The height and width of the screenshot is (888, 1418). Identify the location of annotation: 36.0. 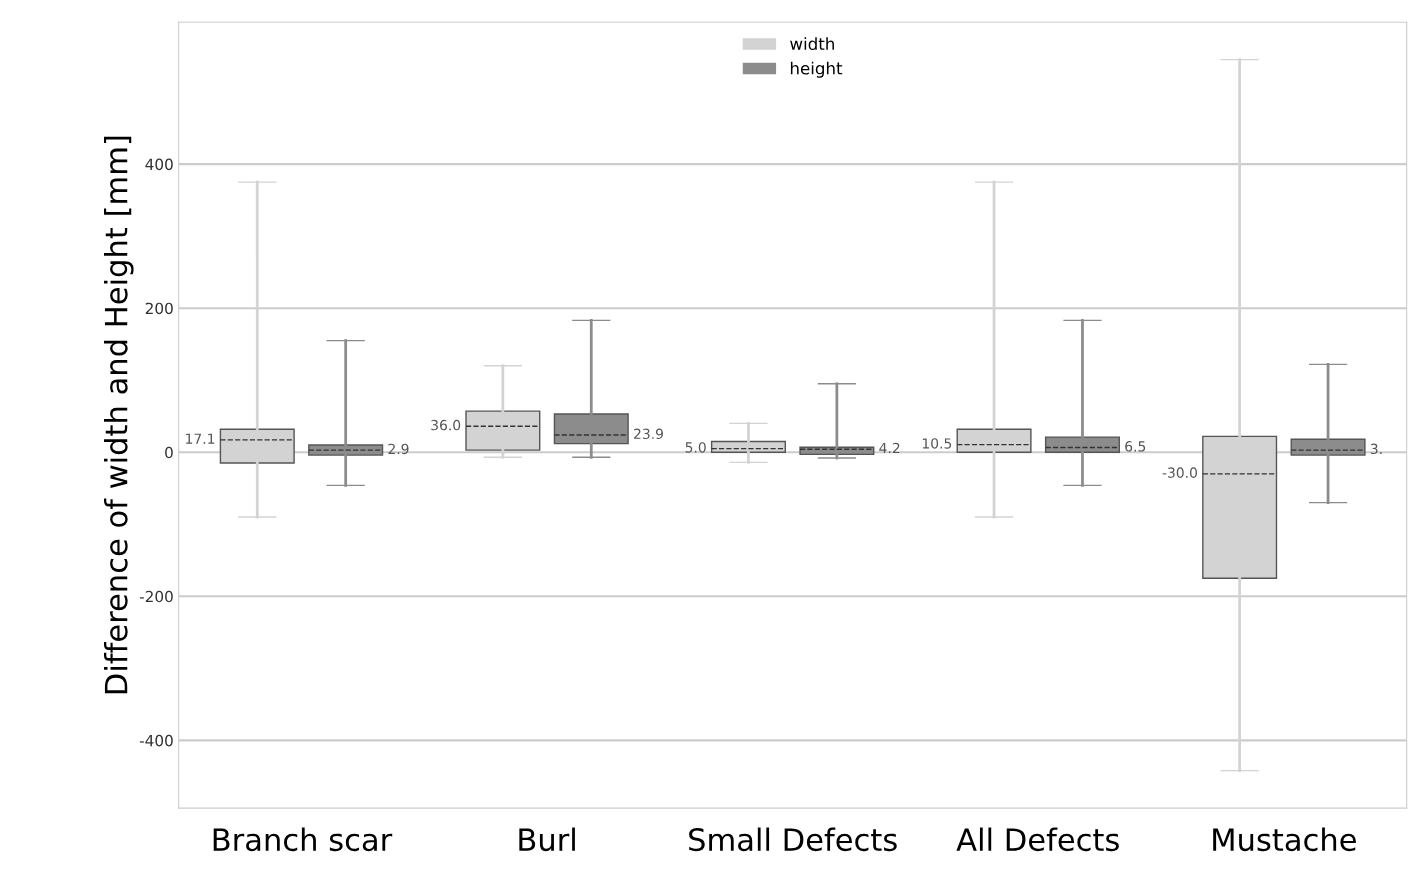
(446, 425).